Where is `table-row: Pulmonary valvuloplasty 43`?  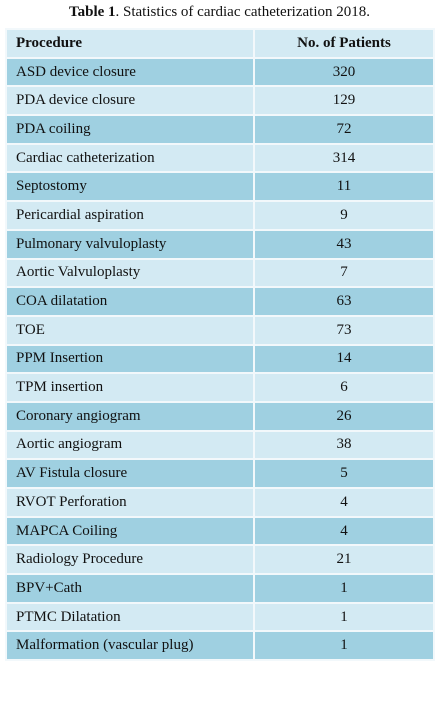
table-row: Pulmonary valvuloplasty 43 is located at coordinates (220, 244).